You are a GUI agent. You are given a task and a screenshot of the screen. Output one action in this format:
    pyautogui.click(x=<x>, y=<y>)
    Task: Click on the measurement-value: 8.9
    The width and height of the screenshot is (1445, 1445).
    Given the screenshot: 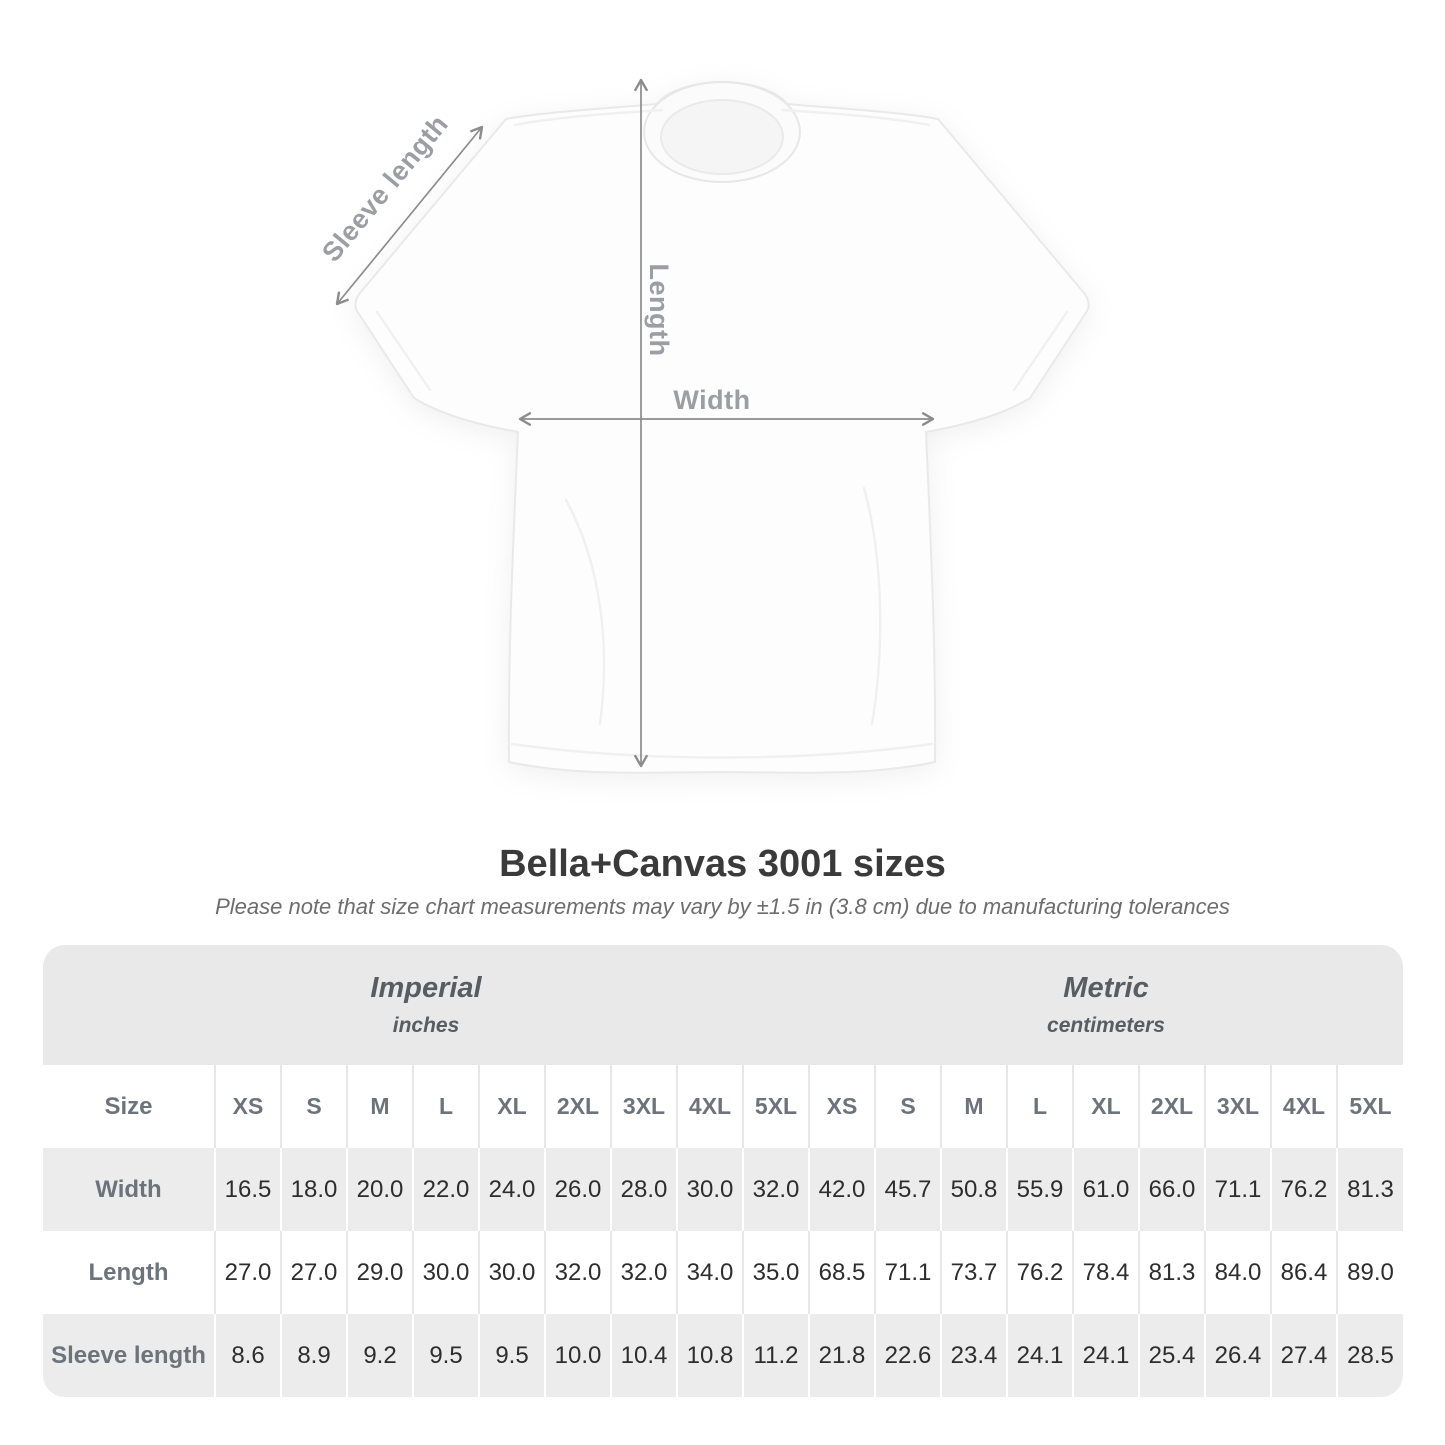 What is the action you would take?
    pyautogui.click(x=313, y=1355)
    